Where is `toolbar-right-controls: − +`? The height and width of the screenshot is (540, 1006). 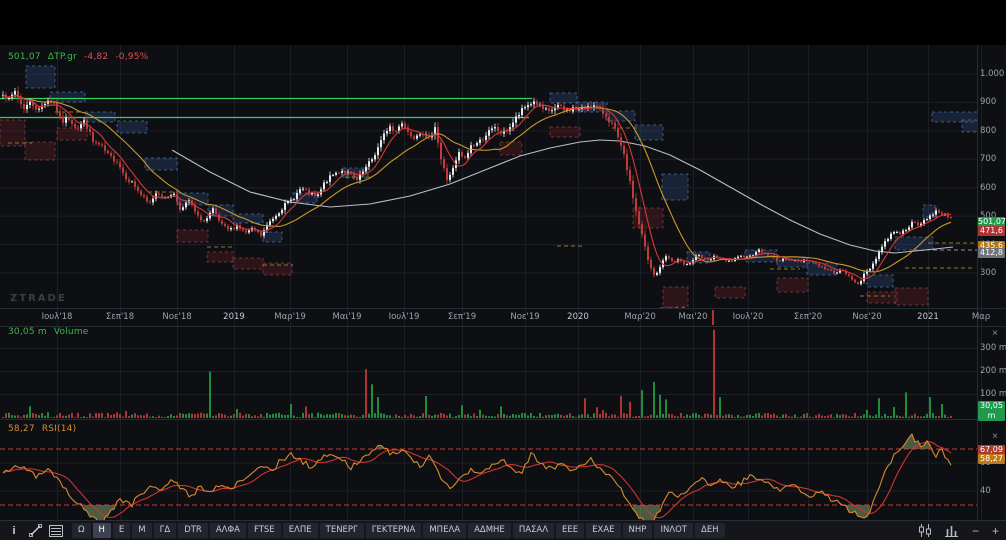 toolbar-right-controls: − + is located at coordinates (958, 530).